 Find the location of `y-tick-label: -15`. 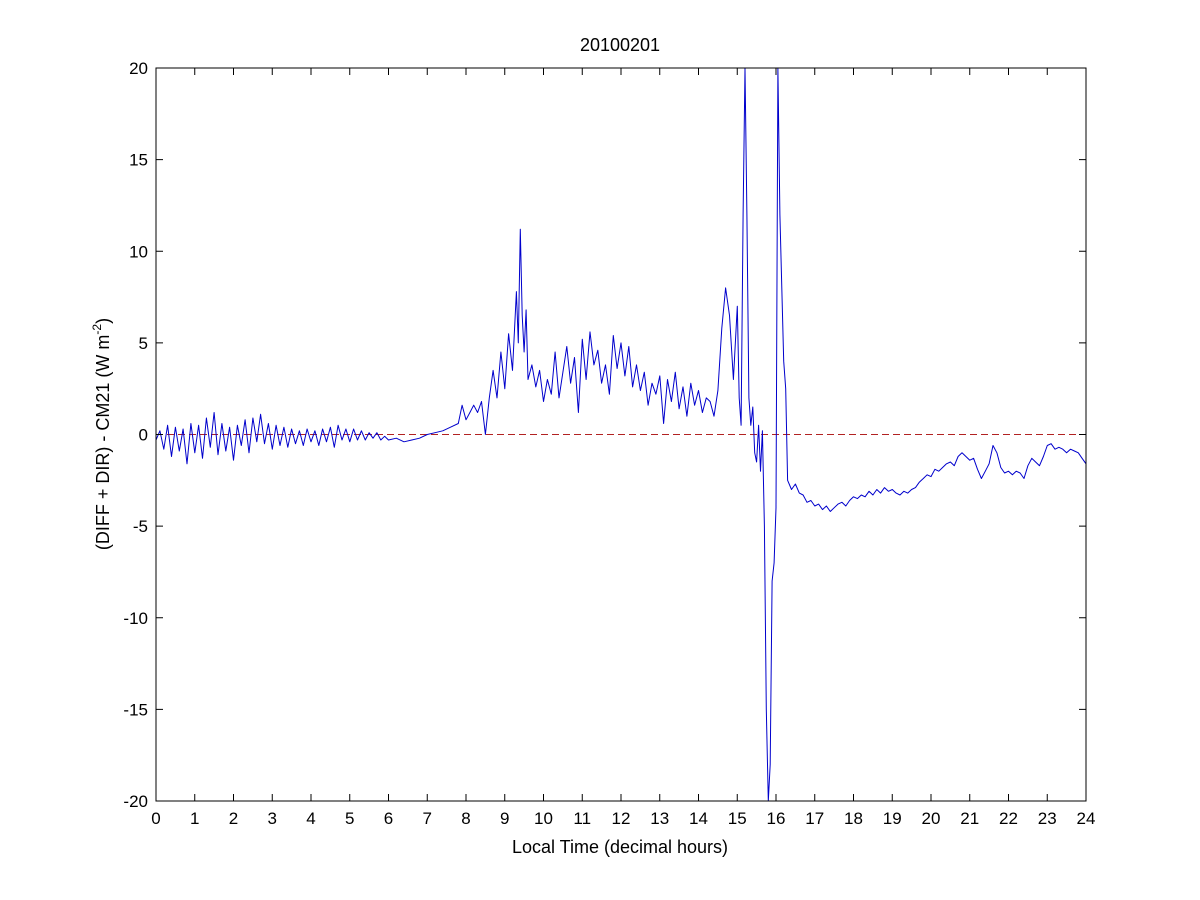

y-tick-label: -15 is located at coordinates (135, 709).